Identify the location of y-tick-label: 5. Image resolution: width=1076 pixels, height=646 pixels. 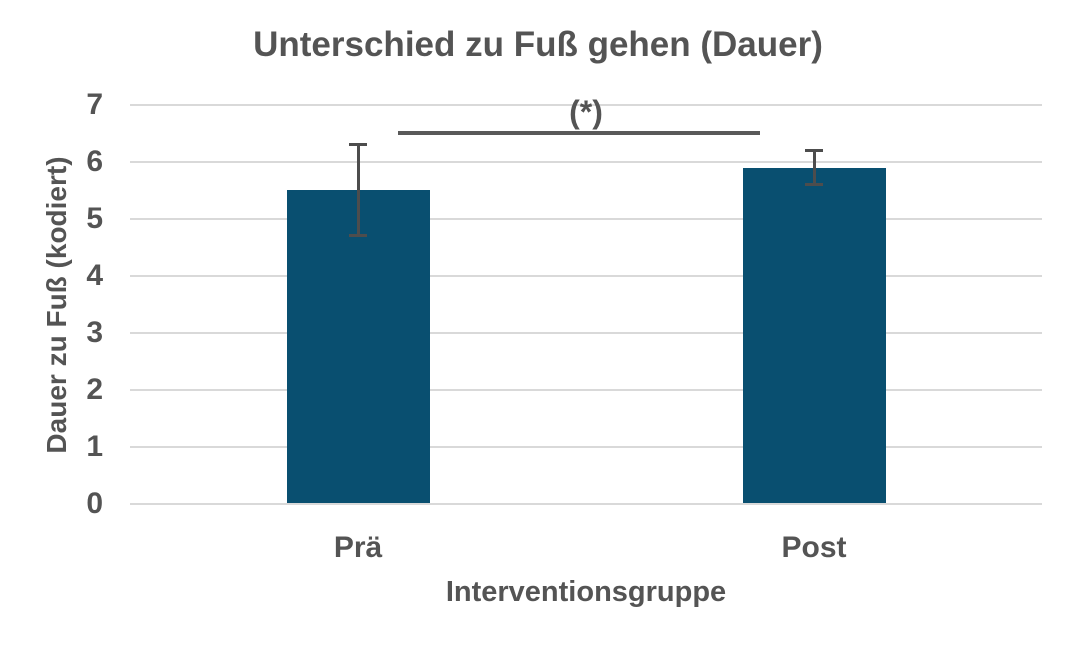
(94, 218).